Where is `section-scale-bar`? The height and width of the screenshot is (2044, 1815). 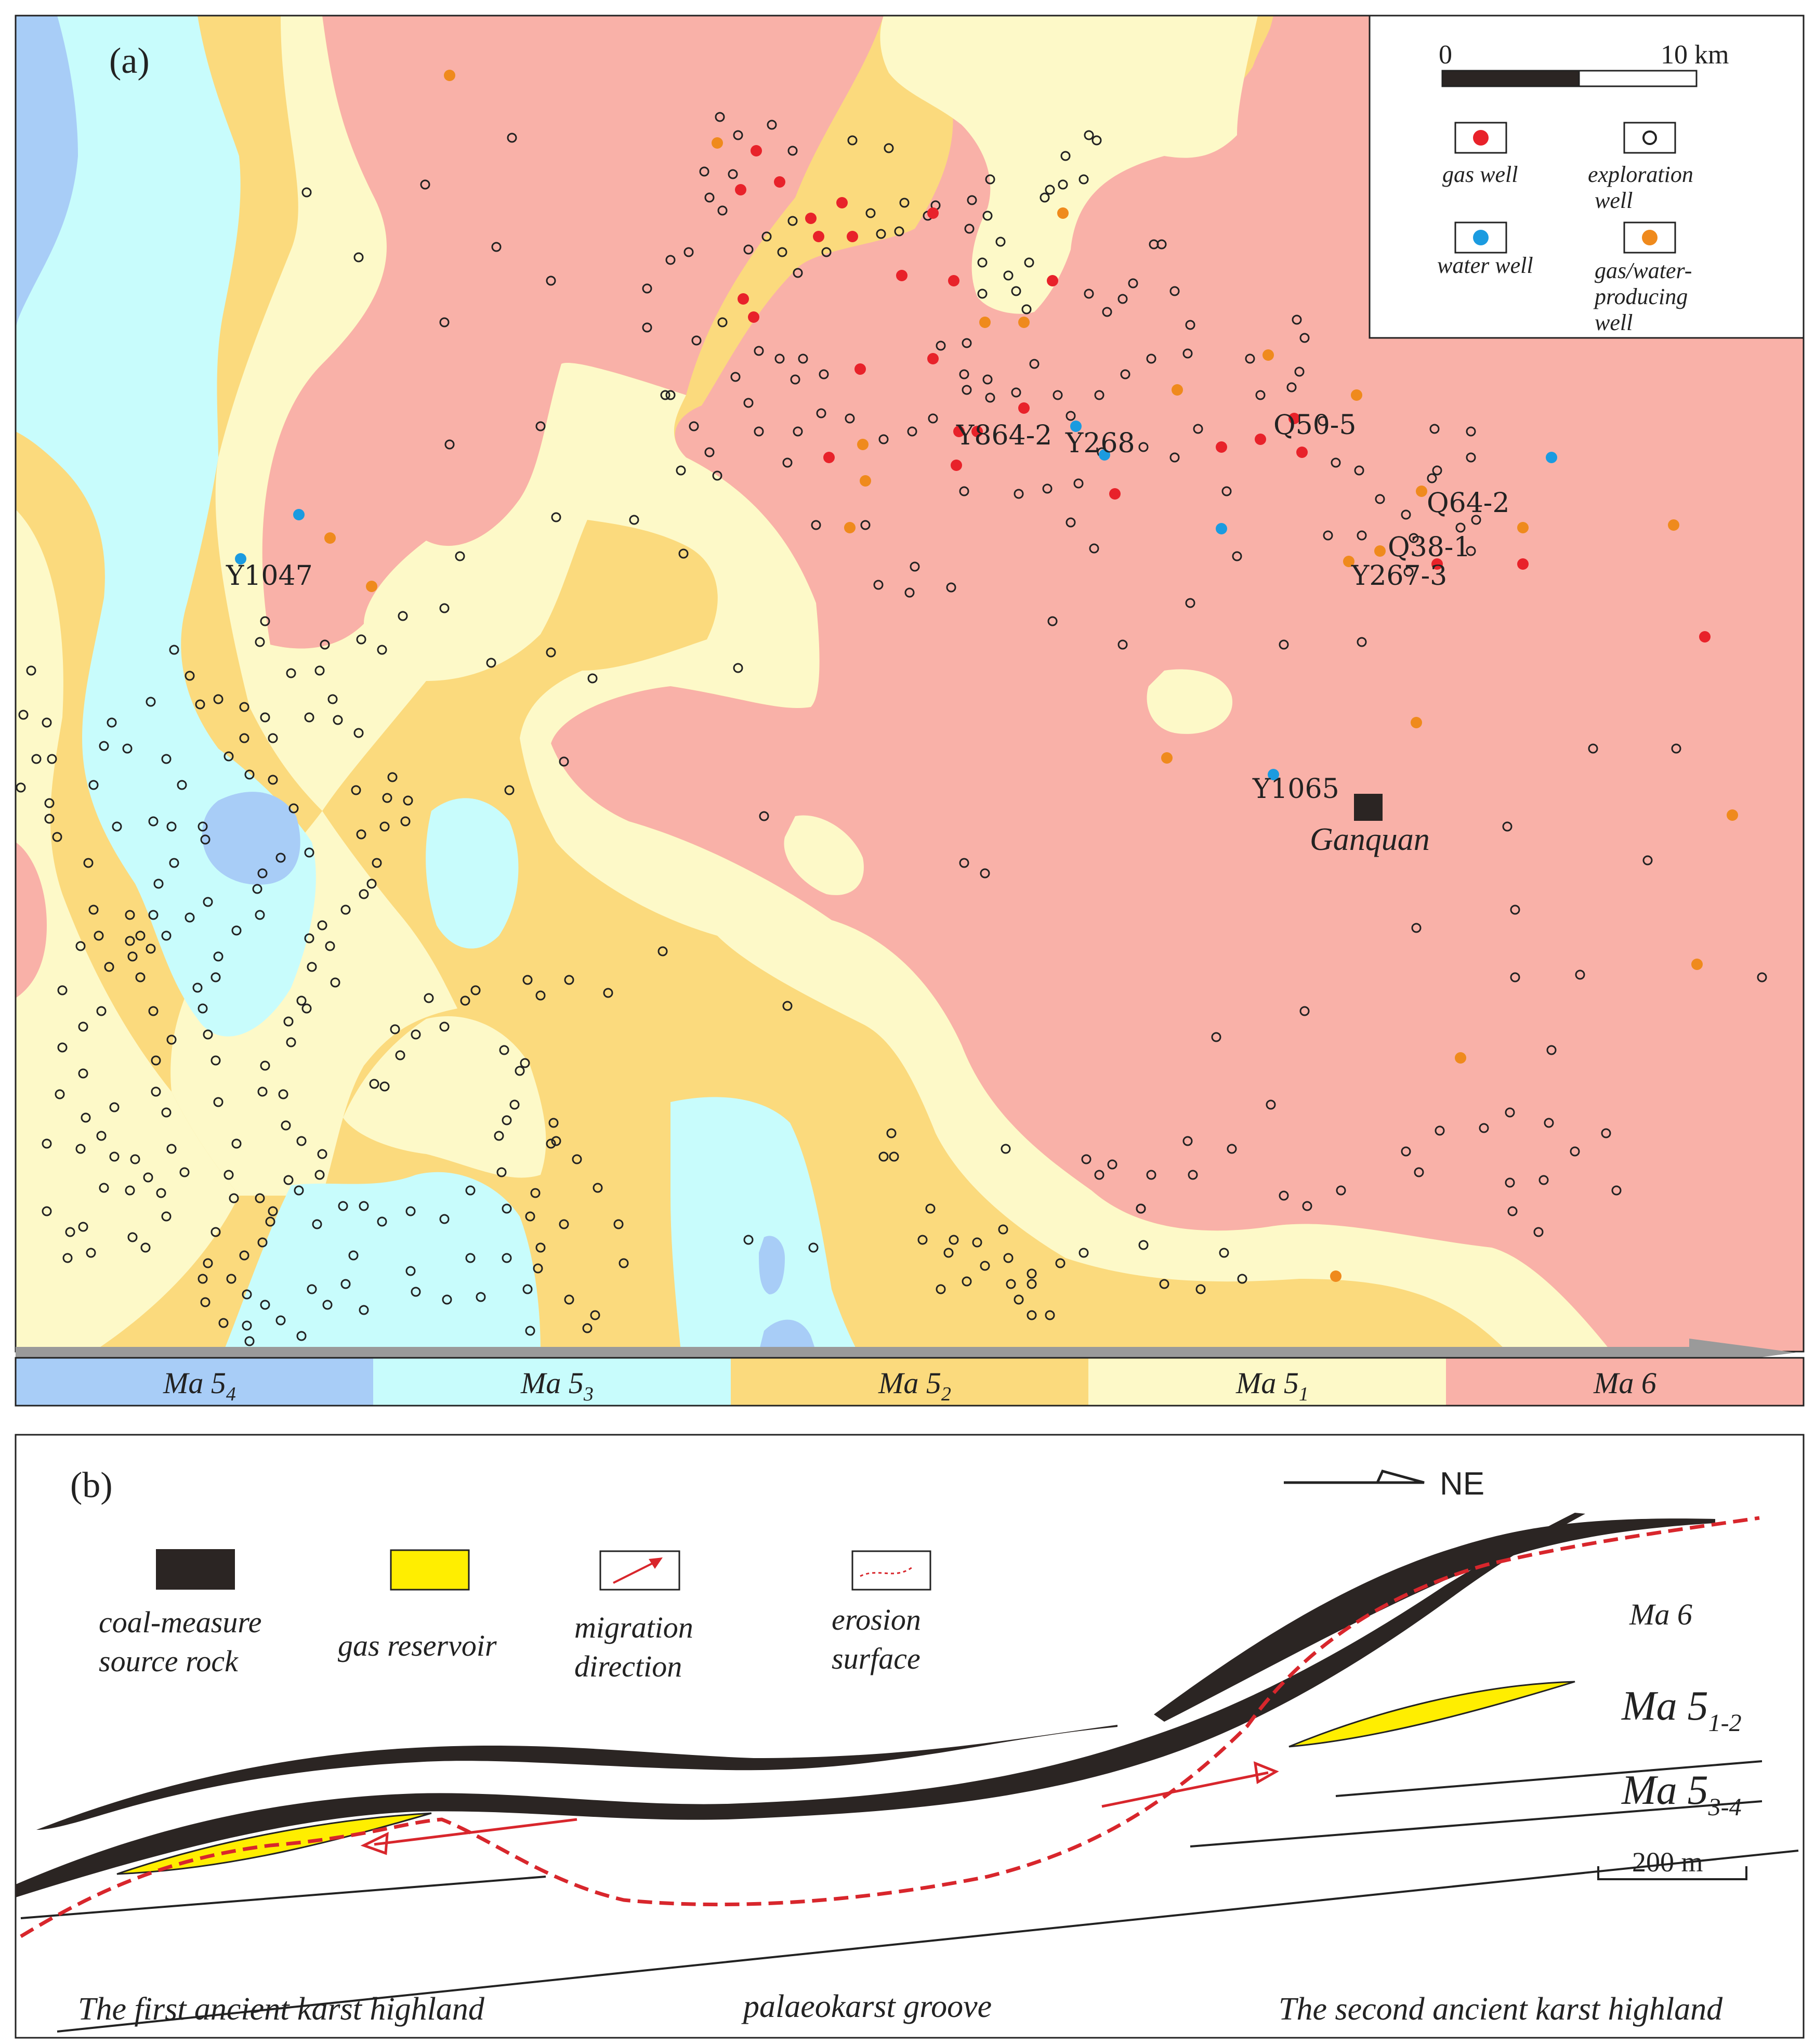 section-scale-bar is located at coordinates (1672, 1873).